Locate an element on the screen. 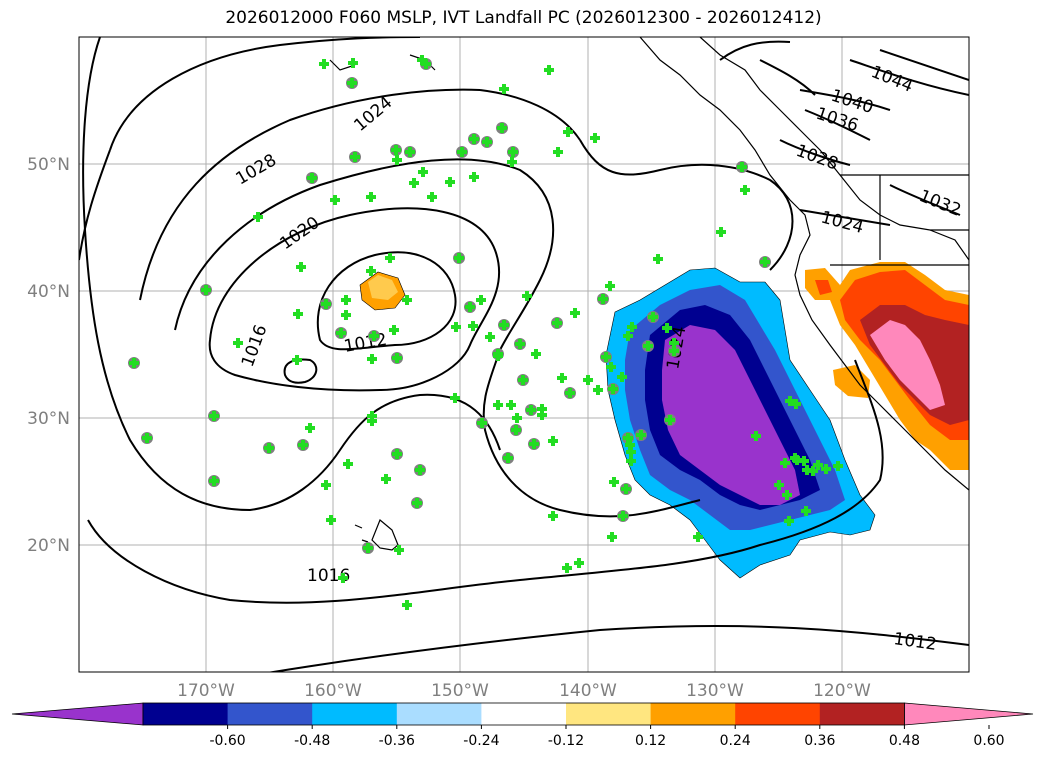 The image size is (1047, 765). colorbar-tick-label: -0.12 is located at coordinates (566, 741).